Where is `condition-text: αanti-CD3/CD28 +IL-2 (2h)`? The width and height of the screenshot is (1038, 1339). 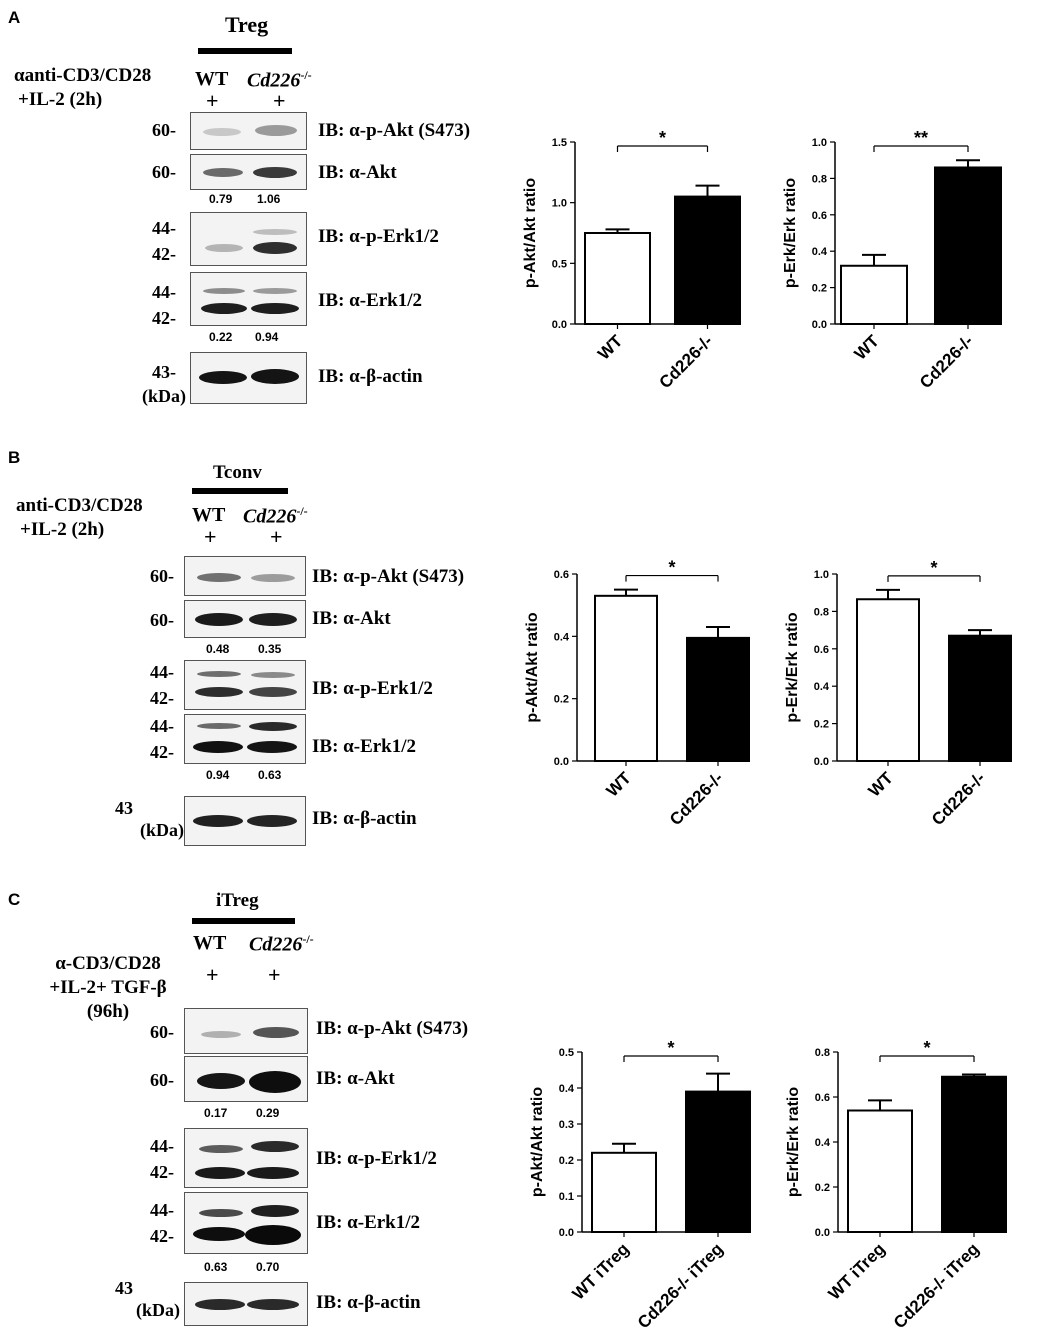 condition-text: αanti-CD3/CD28 +IL-2 (2h) is located at coordinates (82, 88).